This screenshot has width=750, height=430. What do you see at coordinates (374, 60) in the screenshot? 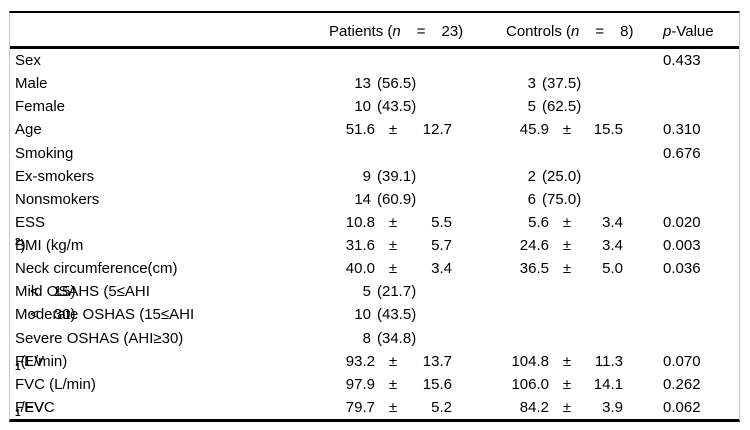
I see `table-row: Sex 0.433` at bounding box center [374, 60].